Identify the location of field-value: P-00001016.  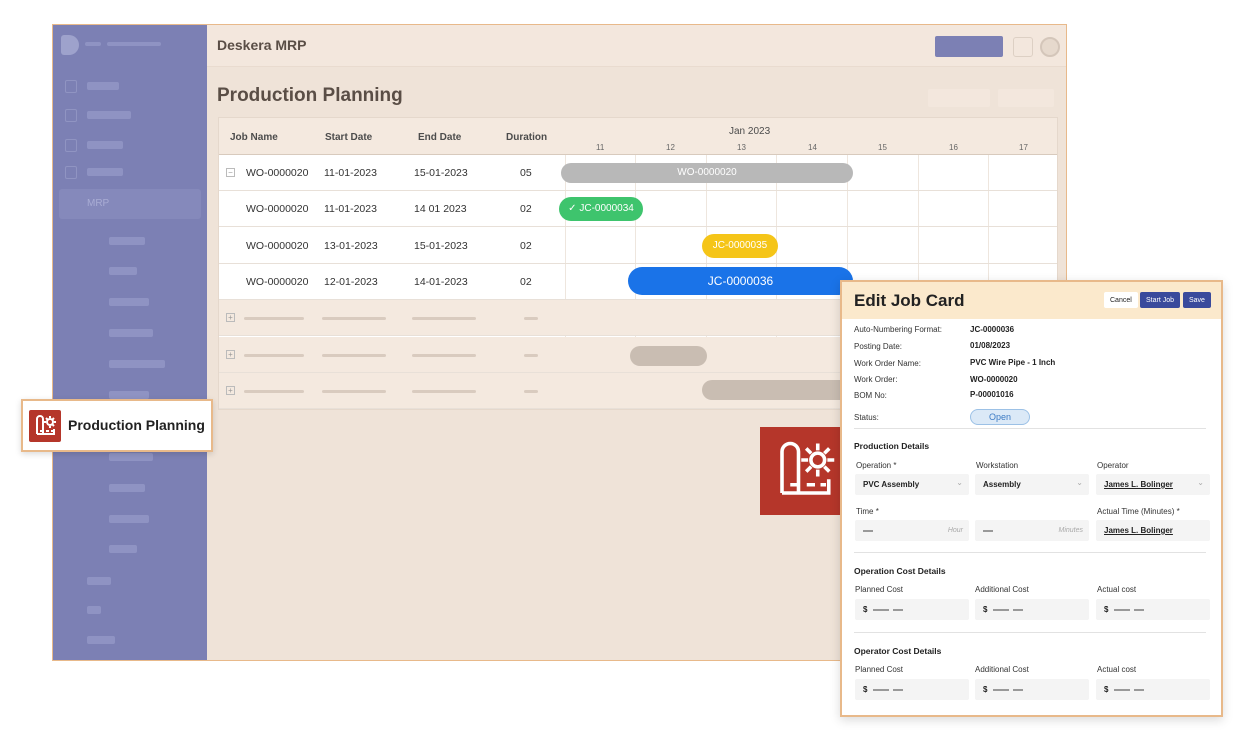
(992, 394).